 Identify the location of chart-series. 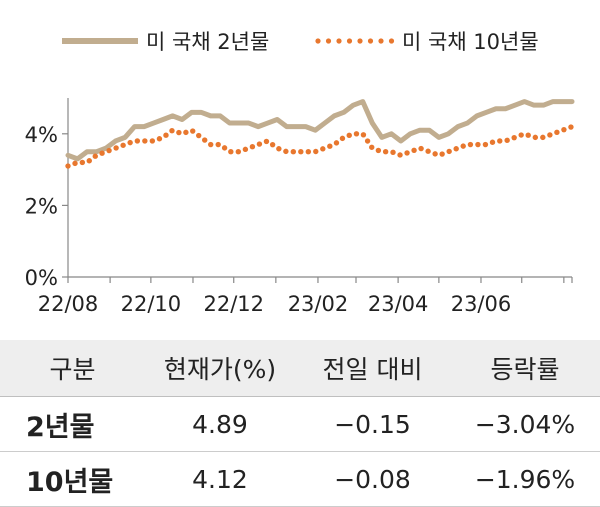
(319, 134).